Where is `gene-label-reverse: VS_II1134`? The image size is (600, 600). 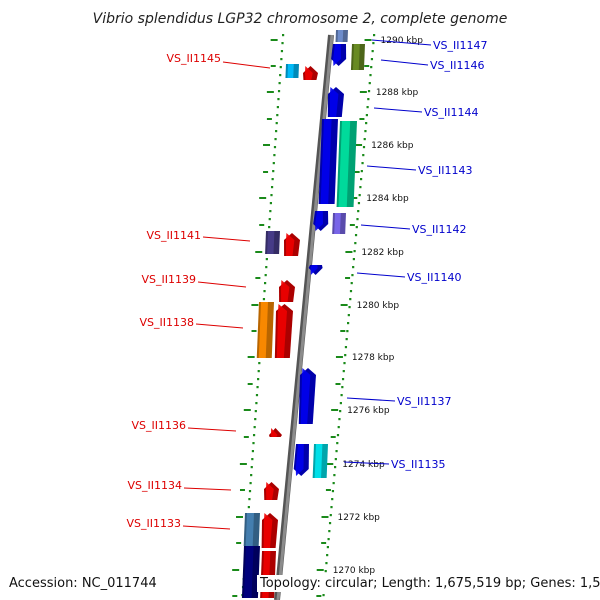
gene-label-reverse: VS_II1134 is located at coordinates (180, 485).